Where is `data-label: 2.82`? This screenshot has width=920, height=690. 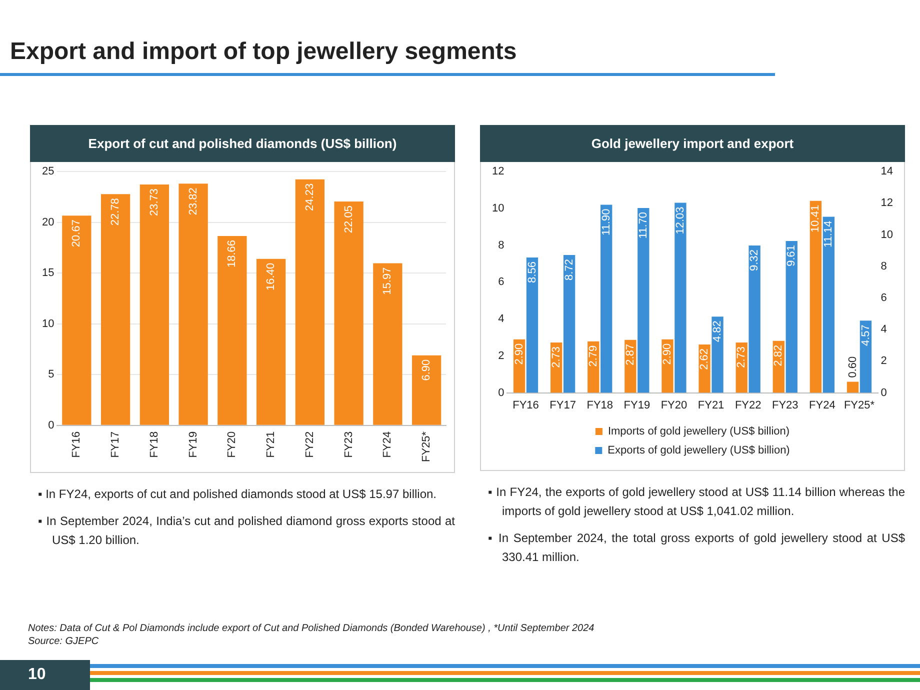 data-label: 2.82 is located at coordinates (778, 355).